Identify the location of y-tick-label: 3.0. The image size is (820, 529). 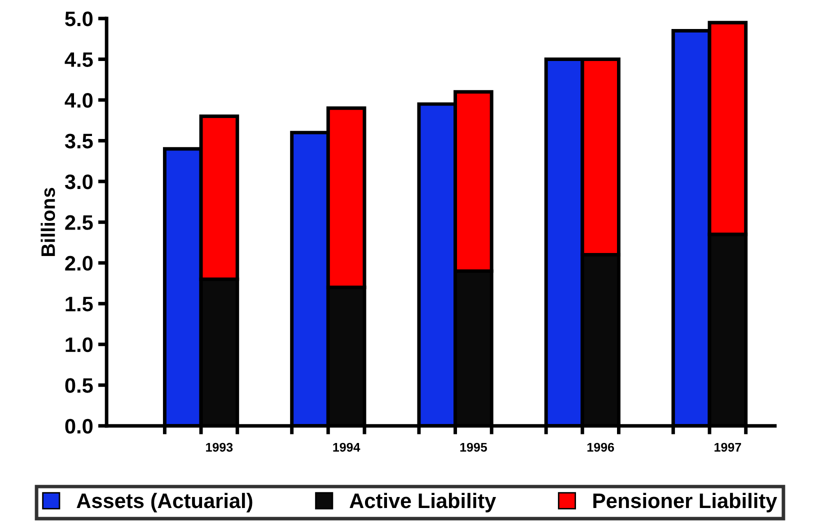
(78, 182).